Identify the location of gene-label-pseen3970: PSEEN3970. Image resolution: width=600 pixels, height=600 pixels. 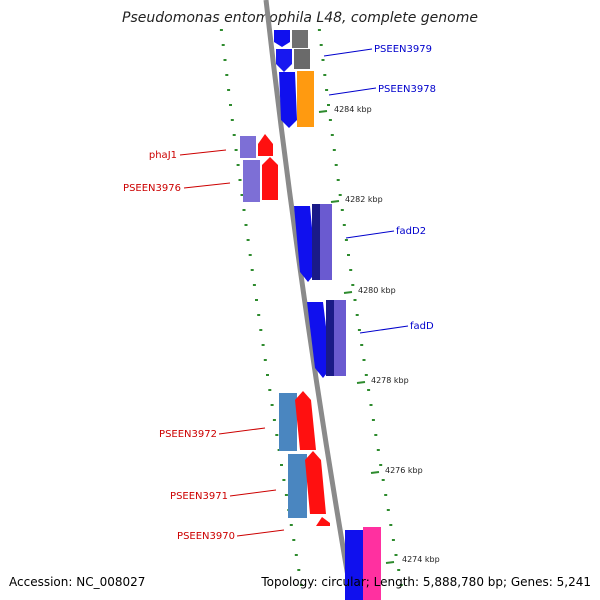
(206, 536).